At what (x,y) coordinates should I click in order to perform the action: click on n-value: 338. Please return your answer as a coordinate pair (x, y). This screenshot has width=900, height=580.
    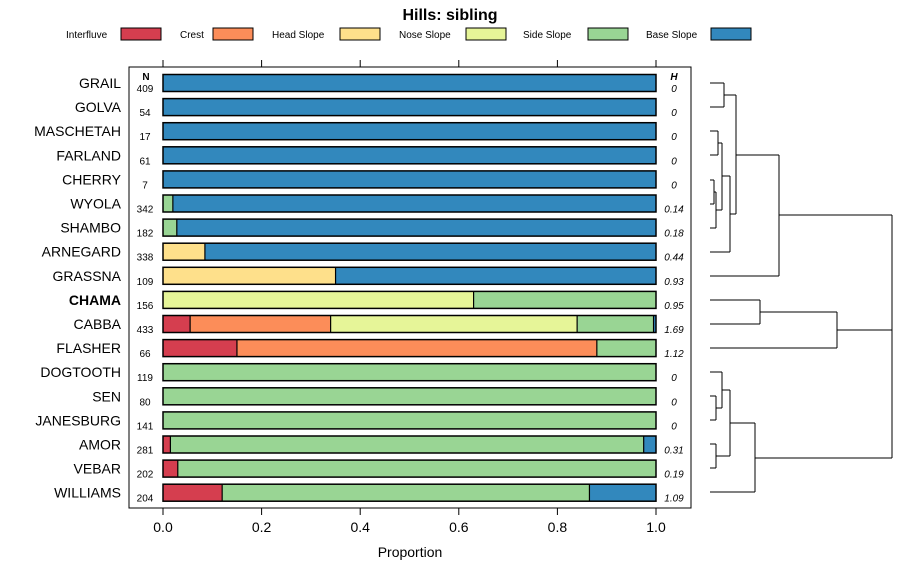
    Looking at the image, I should click on (145, 258).